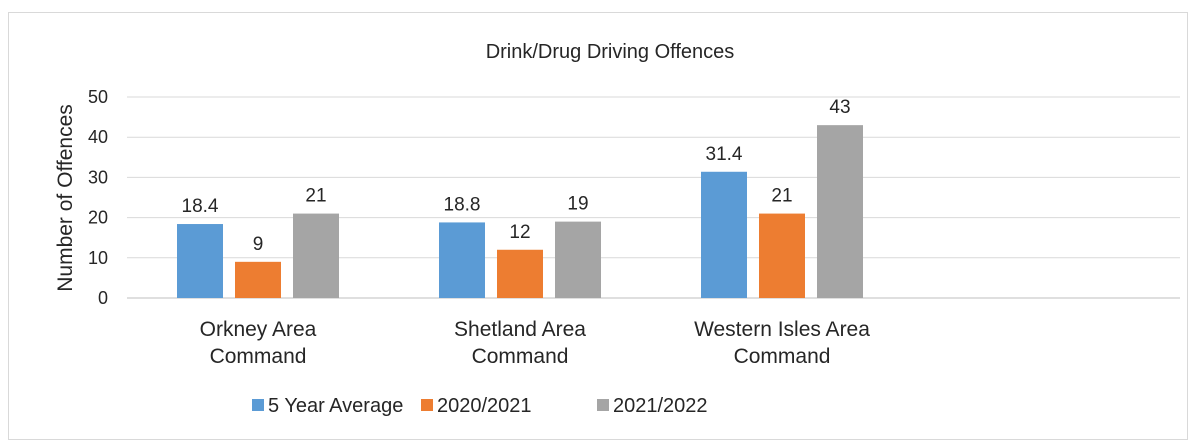 The width and height of the screenshot is (1197, 446). Describe the element at coordinates (782, 329) in the screenshot. I see `x-tick-label: Western Isles Area` at that location.